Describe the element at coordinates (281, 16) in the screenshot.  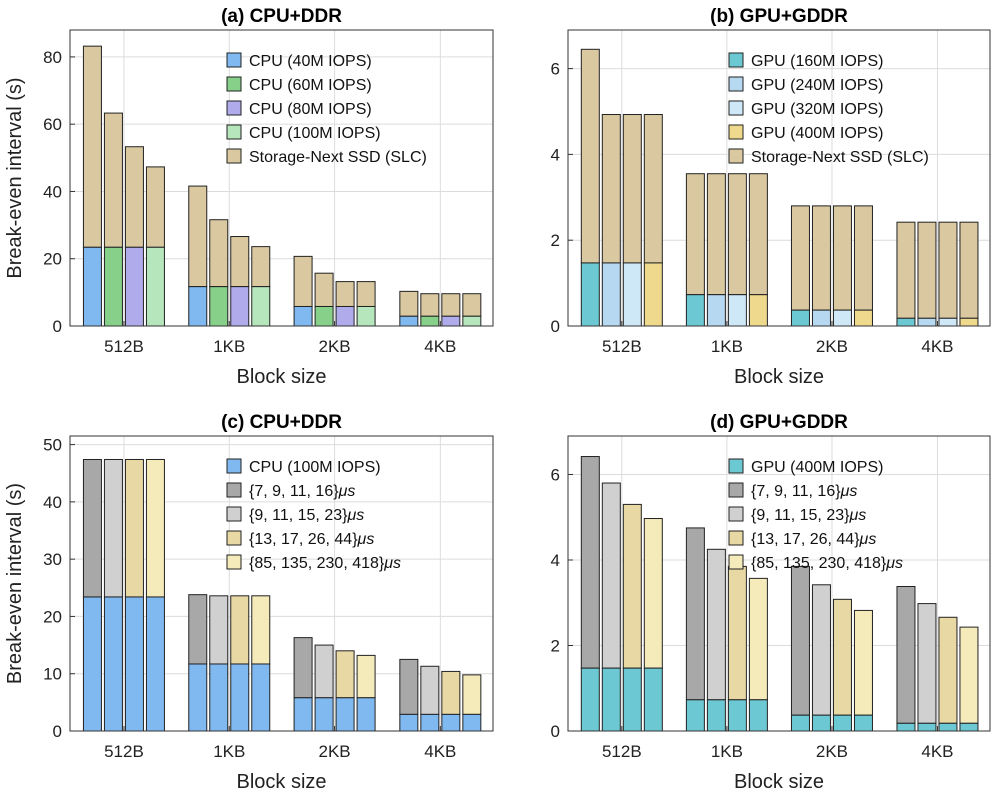
I see `chart-title: (a) CPU+DDR` at that location.